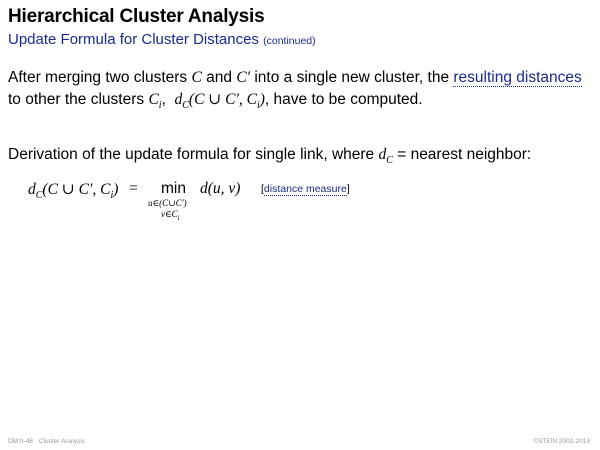 The width and height of the screenshot is (600, 450). I want to click on subtitle-note: (continued), so click(289, 41).